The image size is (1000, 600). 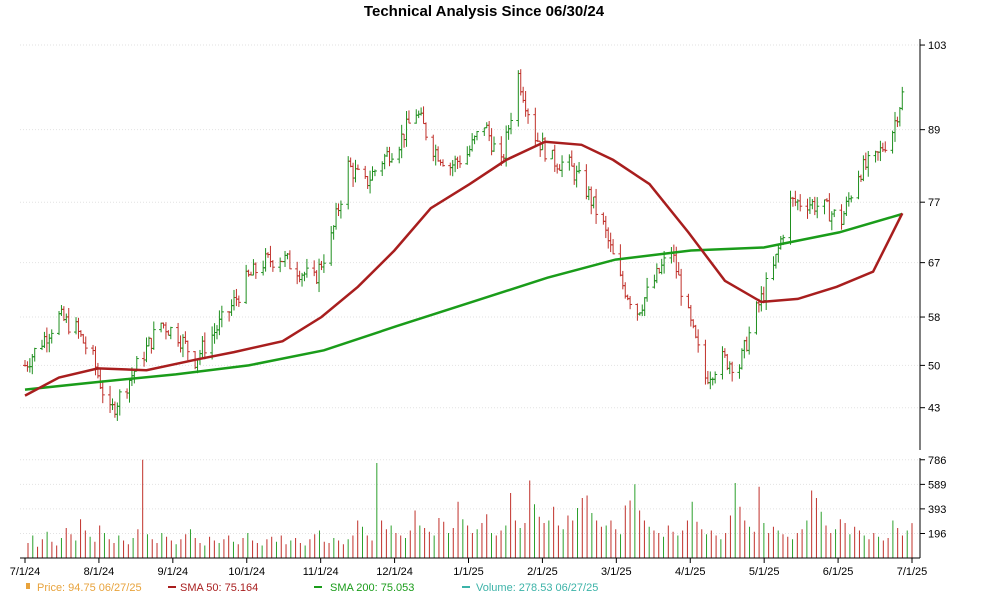 I want to click on volume-tick-label: 196, so click(x=937, y=535).